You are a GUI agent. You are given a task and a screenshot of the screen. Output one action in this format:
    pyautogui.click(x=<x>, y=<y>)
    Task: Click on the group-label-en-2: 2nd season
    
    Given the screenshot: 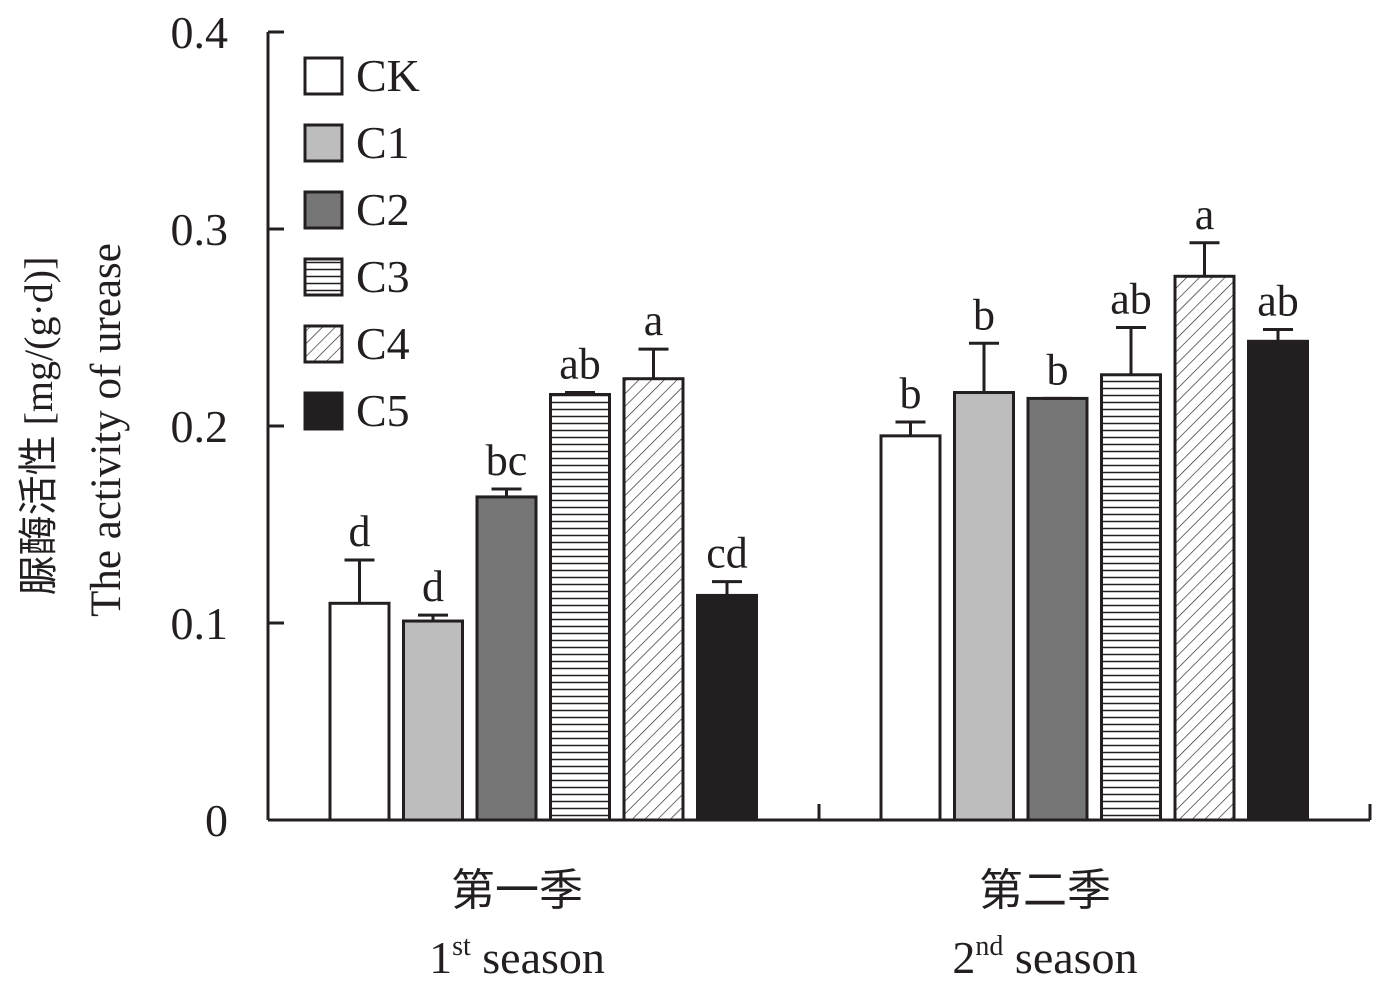 What is the action you would take?
    pyautogui.click(x=1044, y=957)
    